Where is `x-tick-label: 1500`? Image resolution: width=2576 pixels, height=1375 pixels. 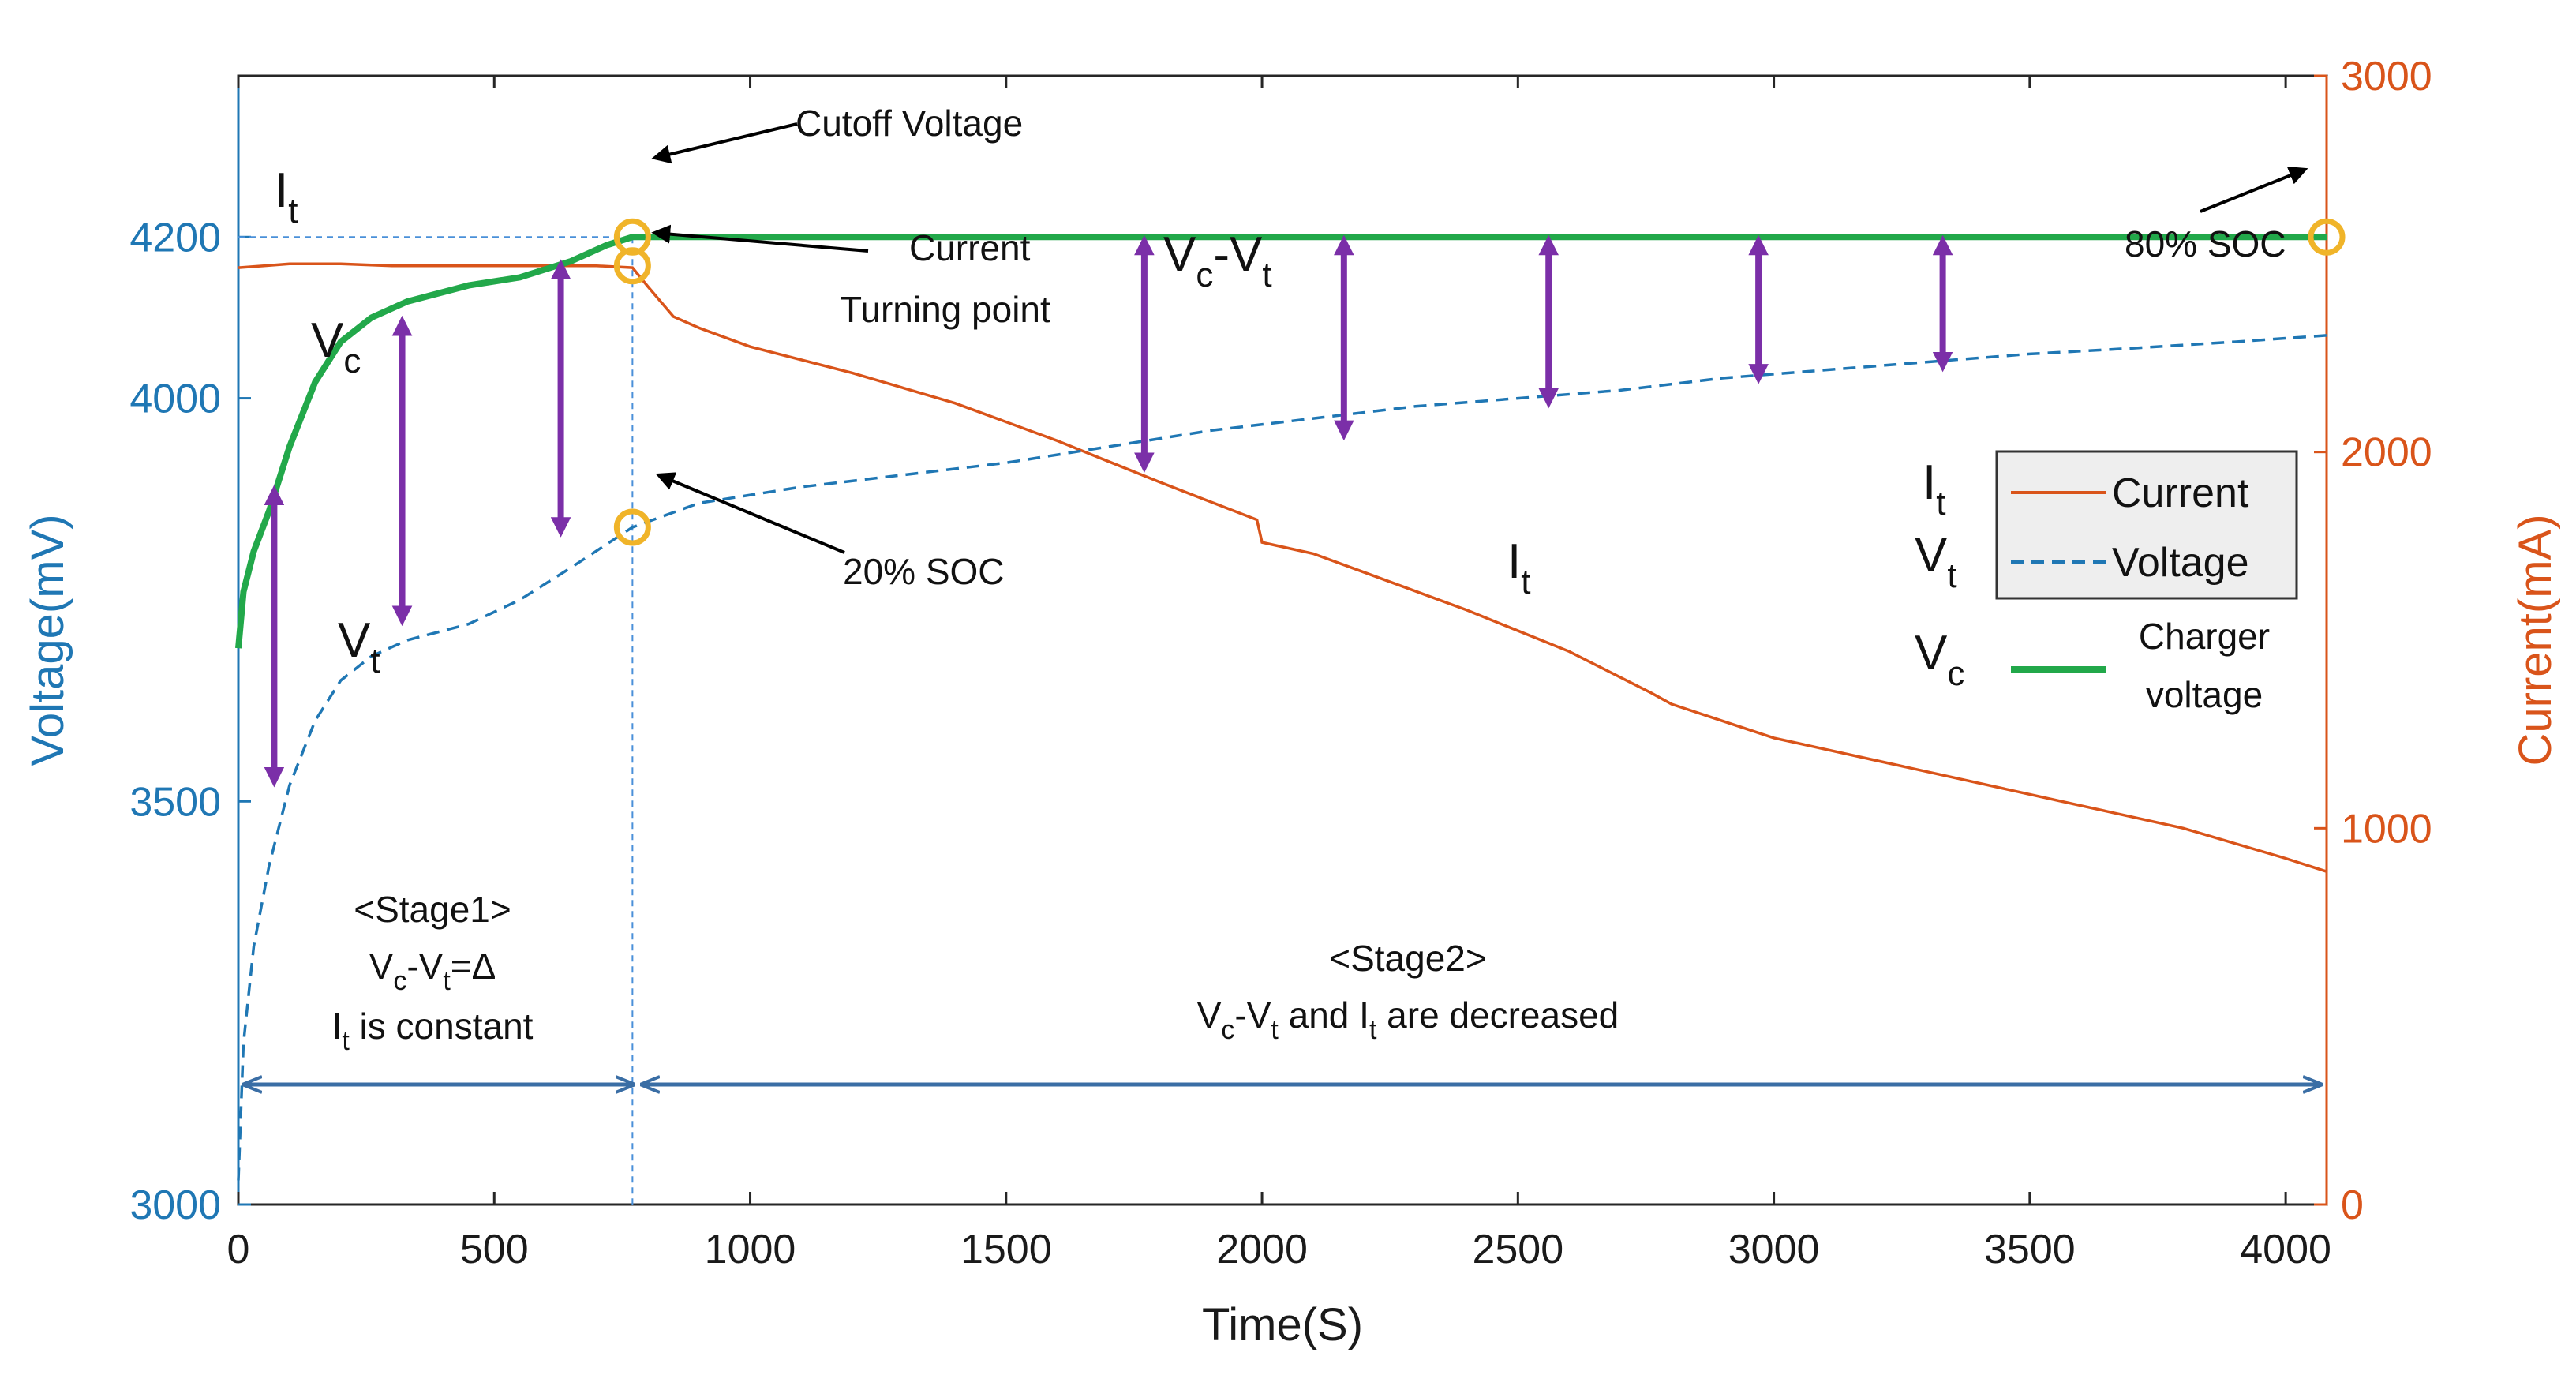
x-tick-label: 1500 is located at coordinates (1006, 1250).